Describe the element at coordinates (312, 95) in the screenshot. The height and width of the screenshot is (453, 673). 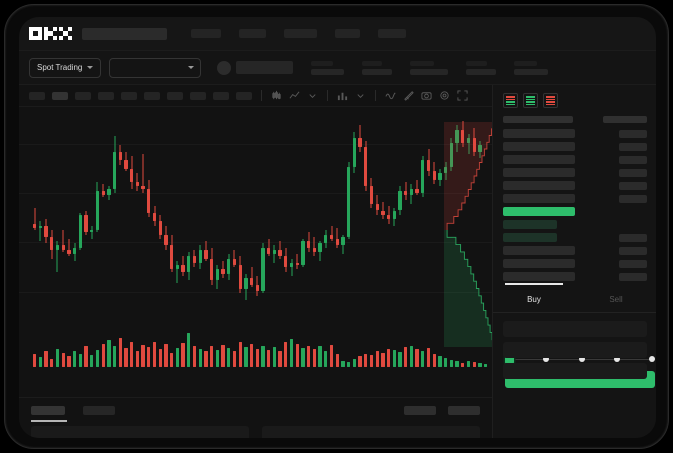
I see `chart-type-dropdown-icon` at that location.